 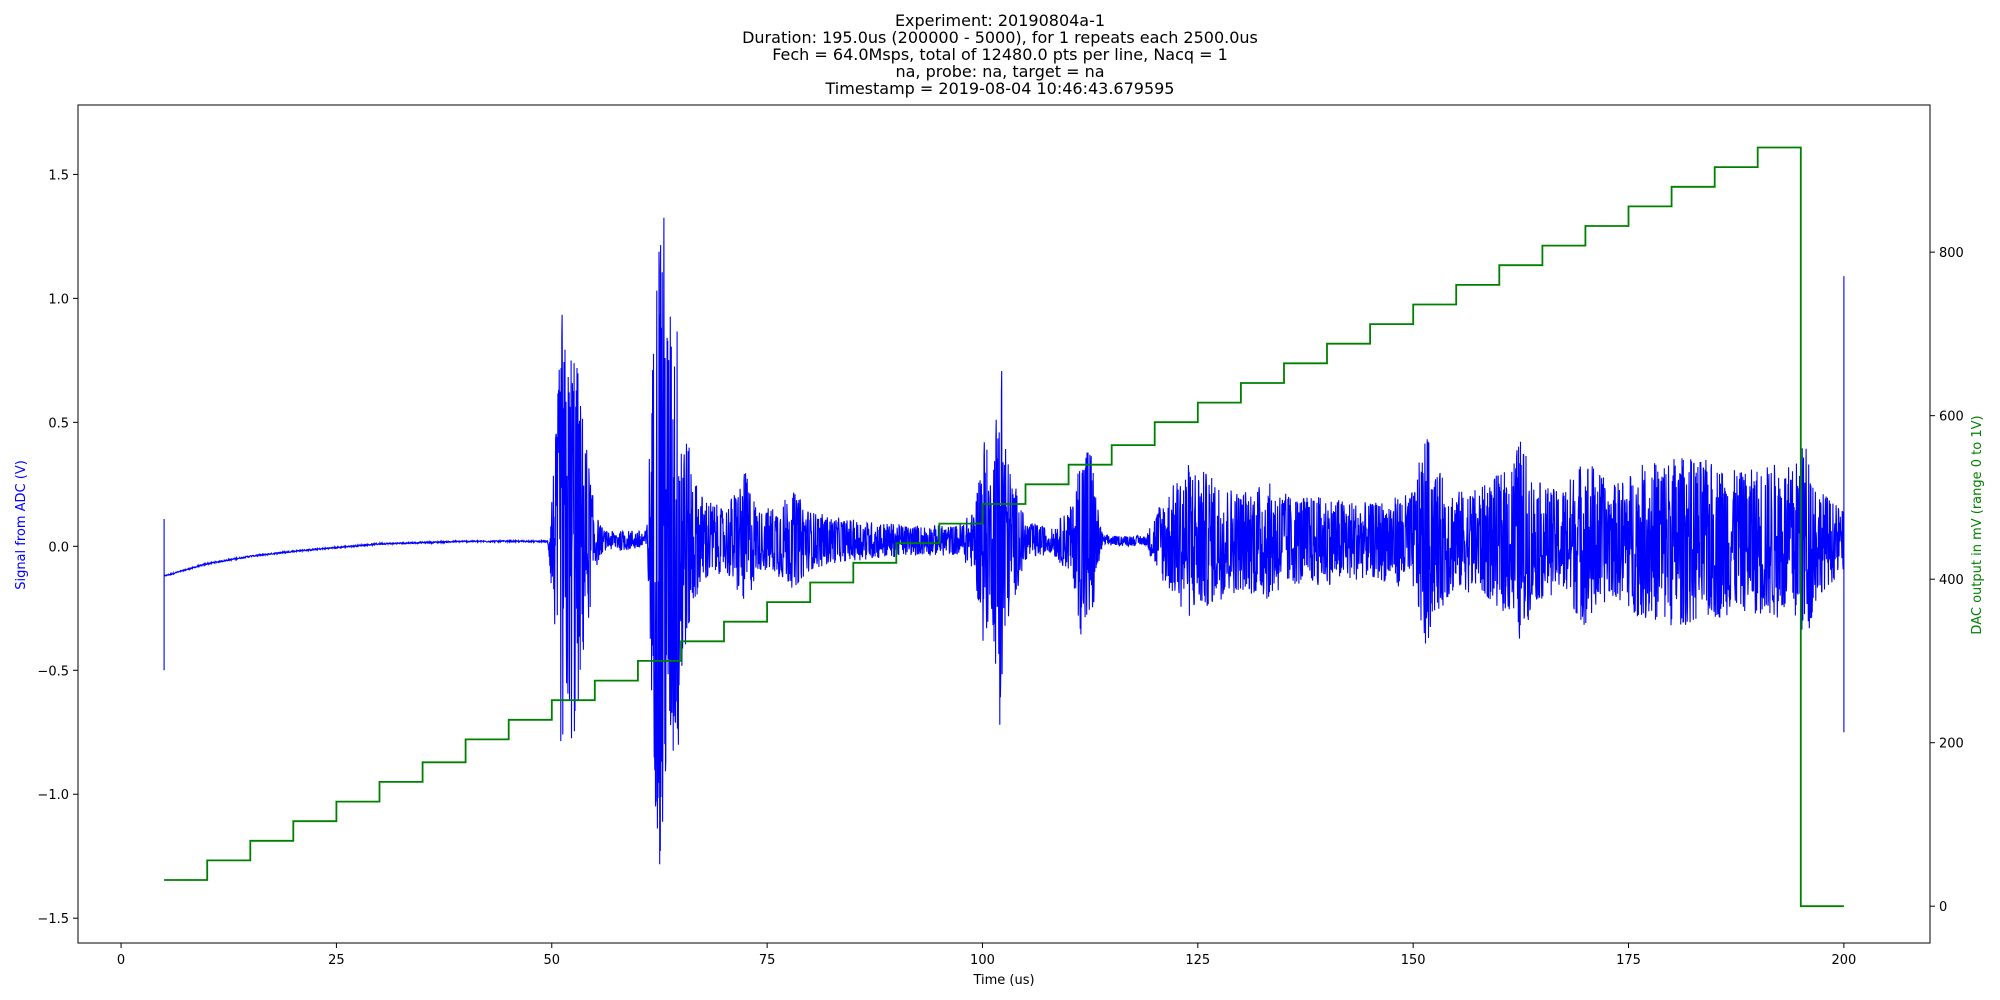 I want to click on y-axis-right-label: DAC output in mV (range 0 to 1V), so click(x=1977, y=524).